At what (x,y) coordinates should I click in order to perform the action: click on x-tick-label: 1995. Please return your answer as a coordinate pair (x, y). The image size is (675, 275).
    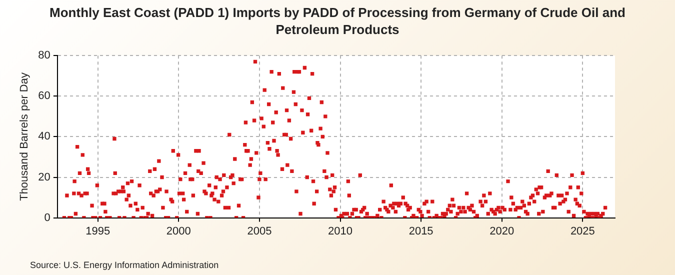
    Looking at the image, I should click on (98, 231).